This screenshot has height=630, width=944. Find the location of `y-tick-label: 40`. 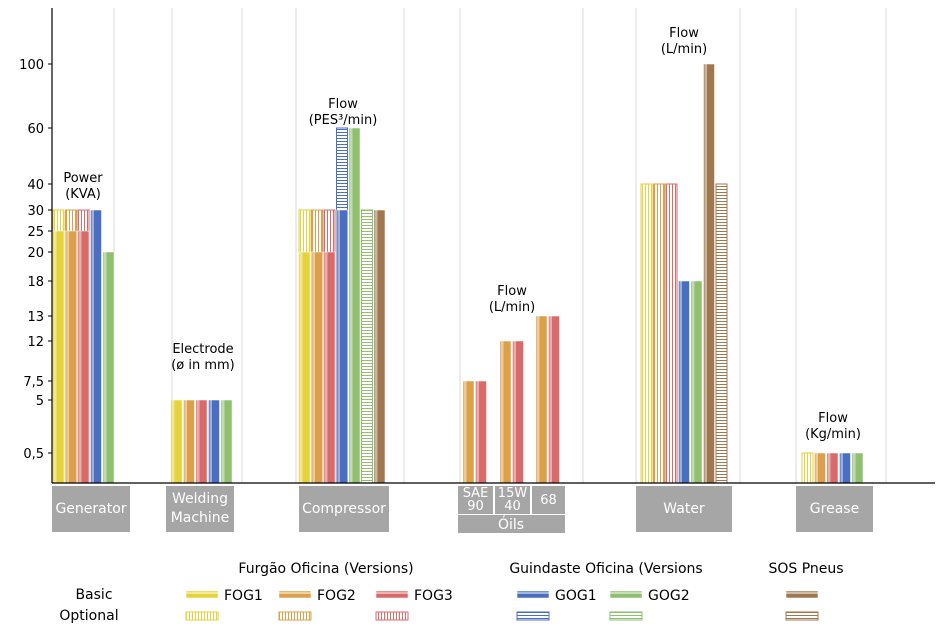

y-tick-label: 40 is located at coordinates (35, 185).